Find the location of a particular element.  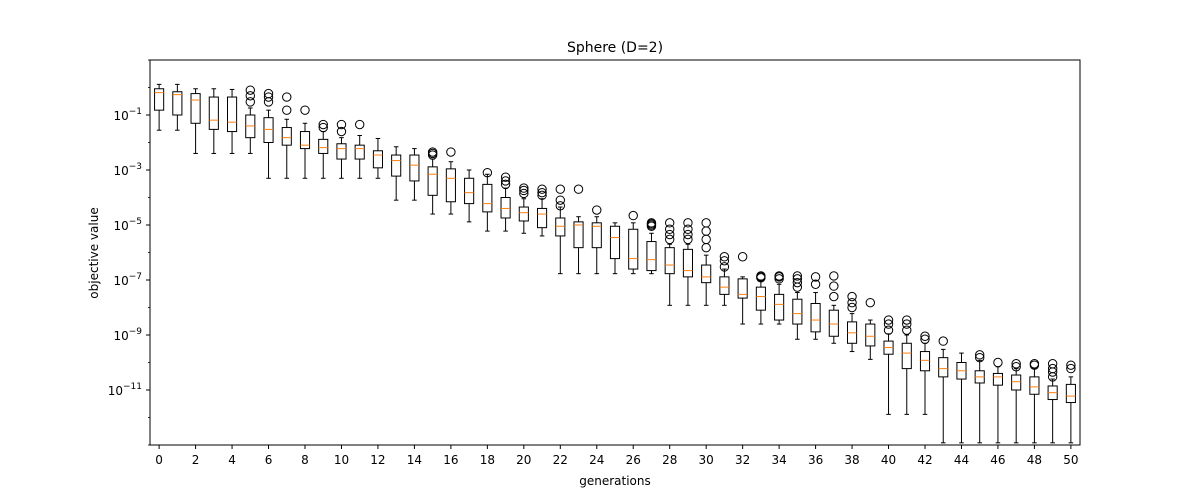

x-tick-label: 22 is located at coordinates (560, 460).